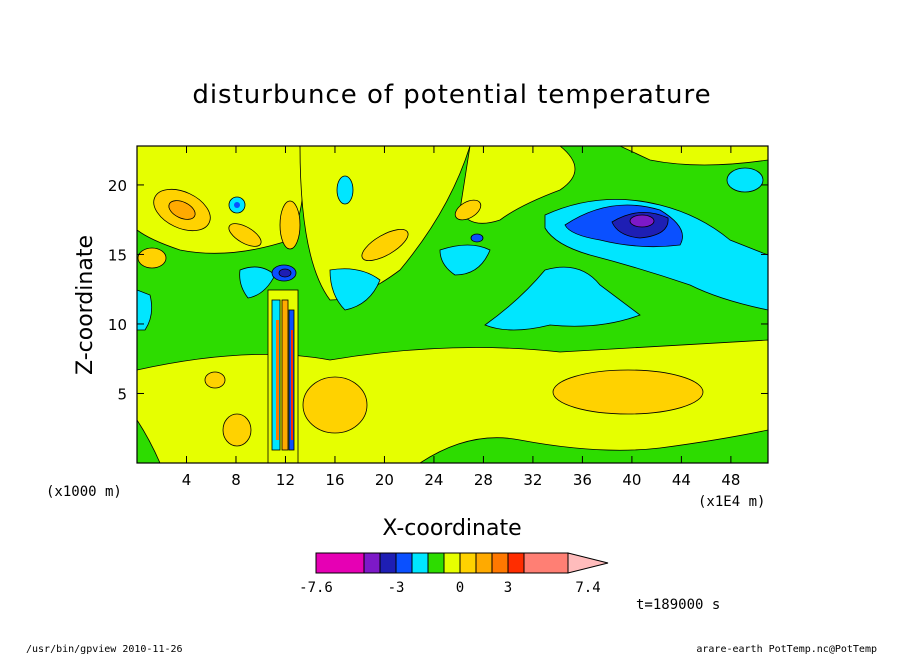 The width and height of the screenshot is (904, 654). What do you see at coordinates (384, 480) in the screenshot?
I see `x-tick-label-4: 20` at bounding box center [384, 480].